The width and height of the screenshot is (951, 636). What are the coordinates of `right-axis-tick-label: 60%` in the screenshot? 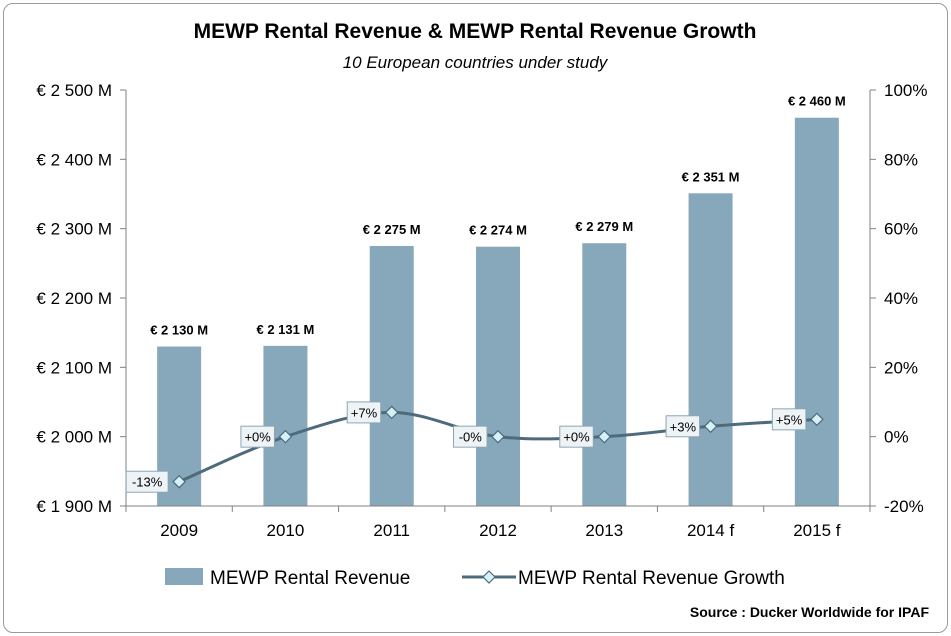 It's located at (901, 229).